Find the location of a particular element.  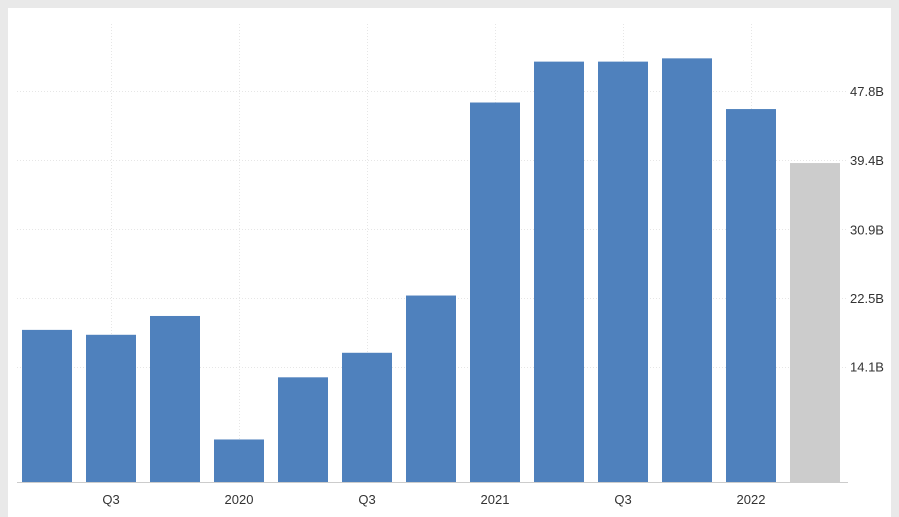

forecast-bar is located at coordinates (815, 323).